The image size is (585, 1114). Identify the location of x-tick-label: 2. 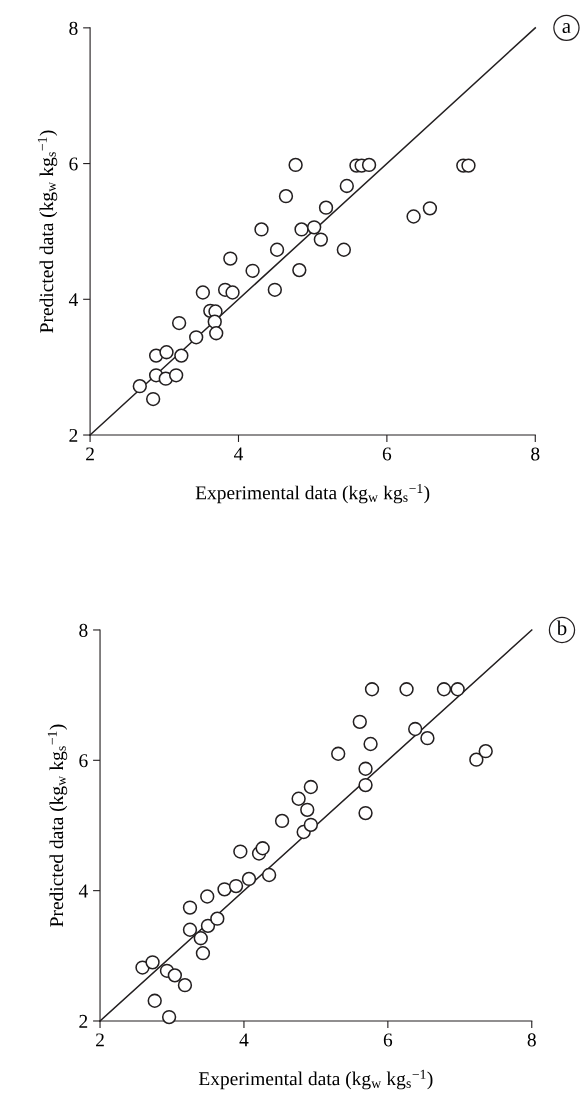
(100, 1040).